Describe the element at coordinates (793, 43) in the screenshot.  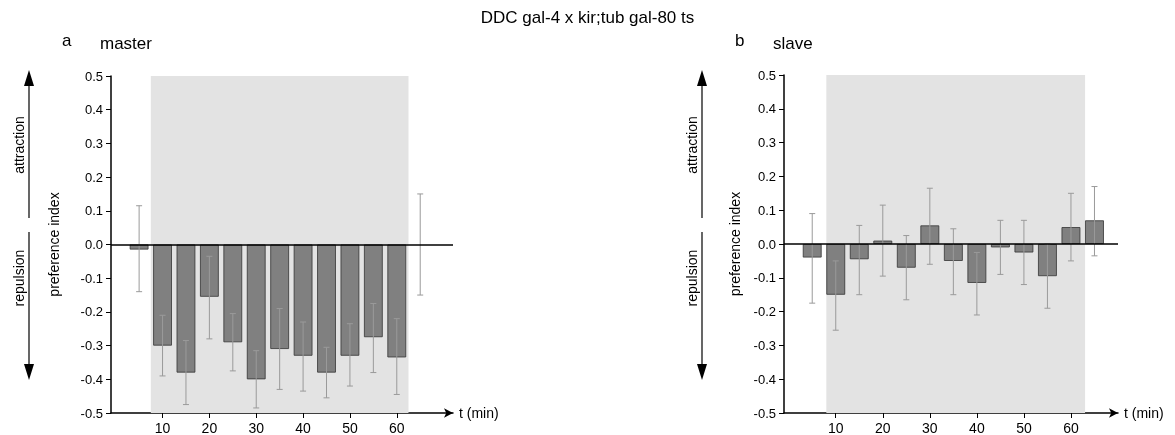
I see `chart-title: slave` at that location.